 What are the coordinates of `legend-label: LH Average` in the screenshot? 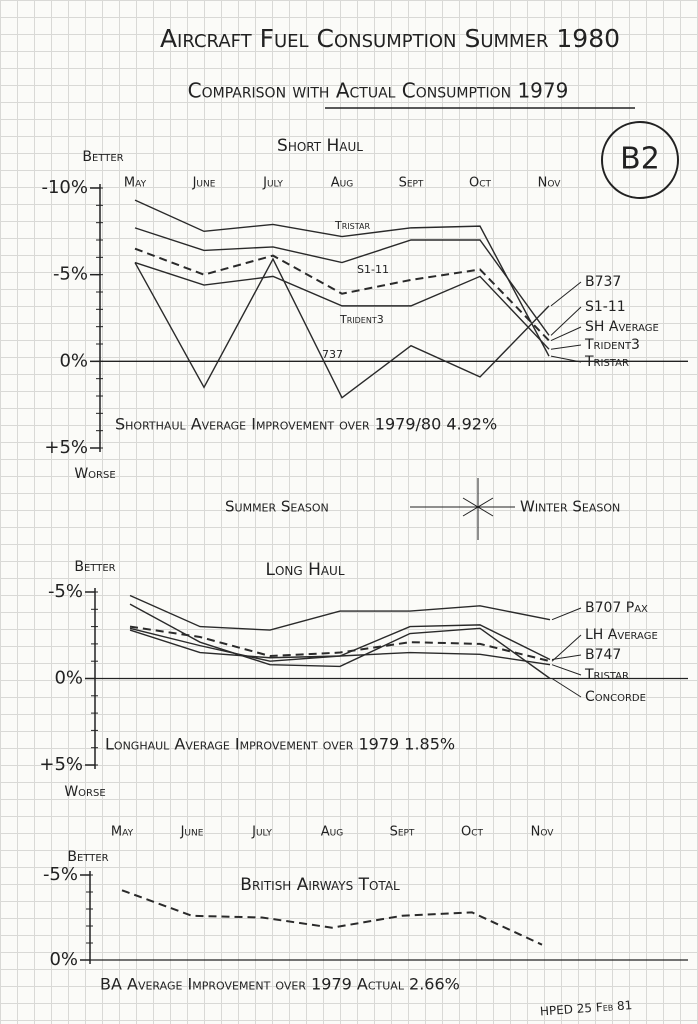 It's located at (621, 635).